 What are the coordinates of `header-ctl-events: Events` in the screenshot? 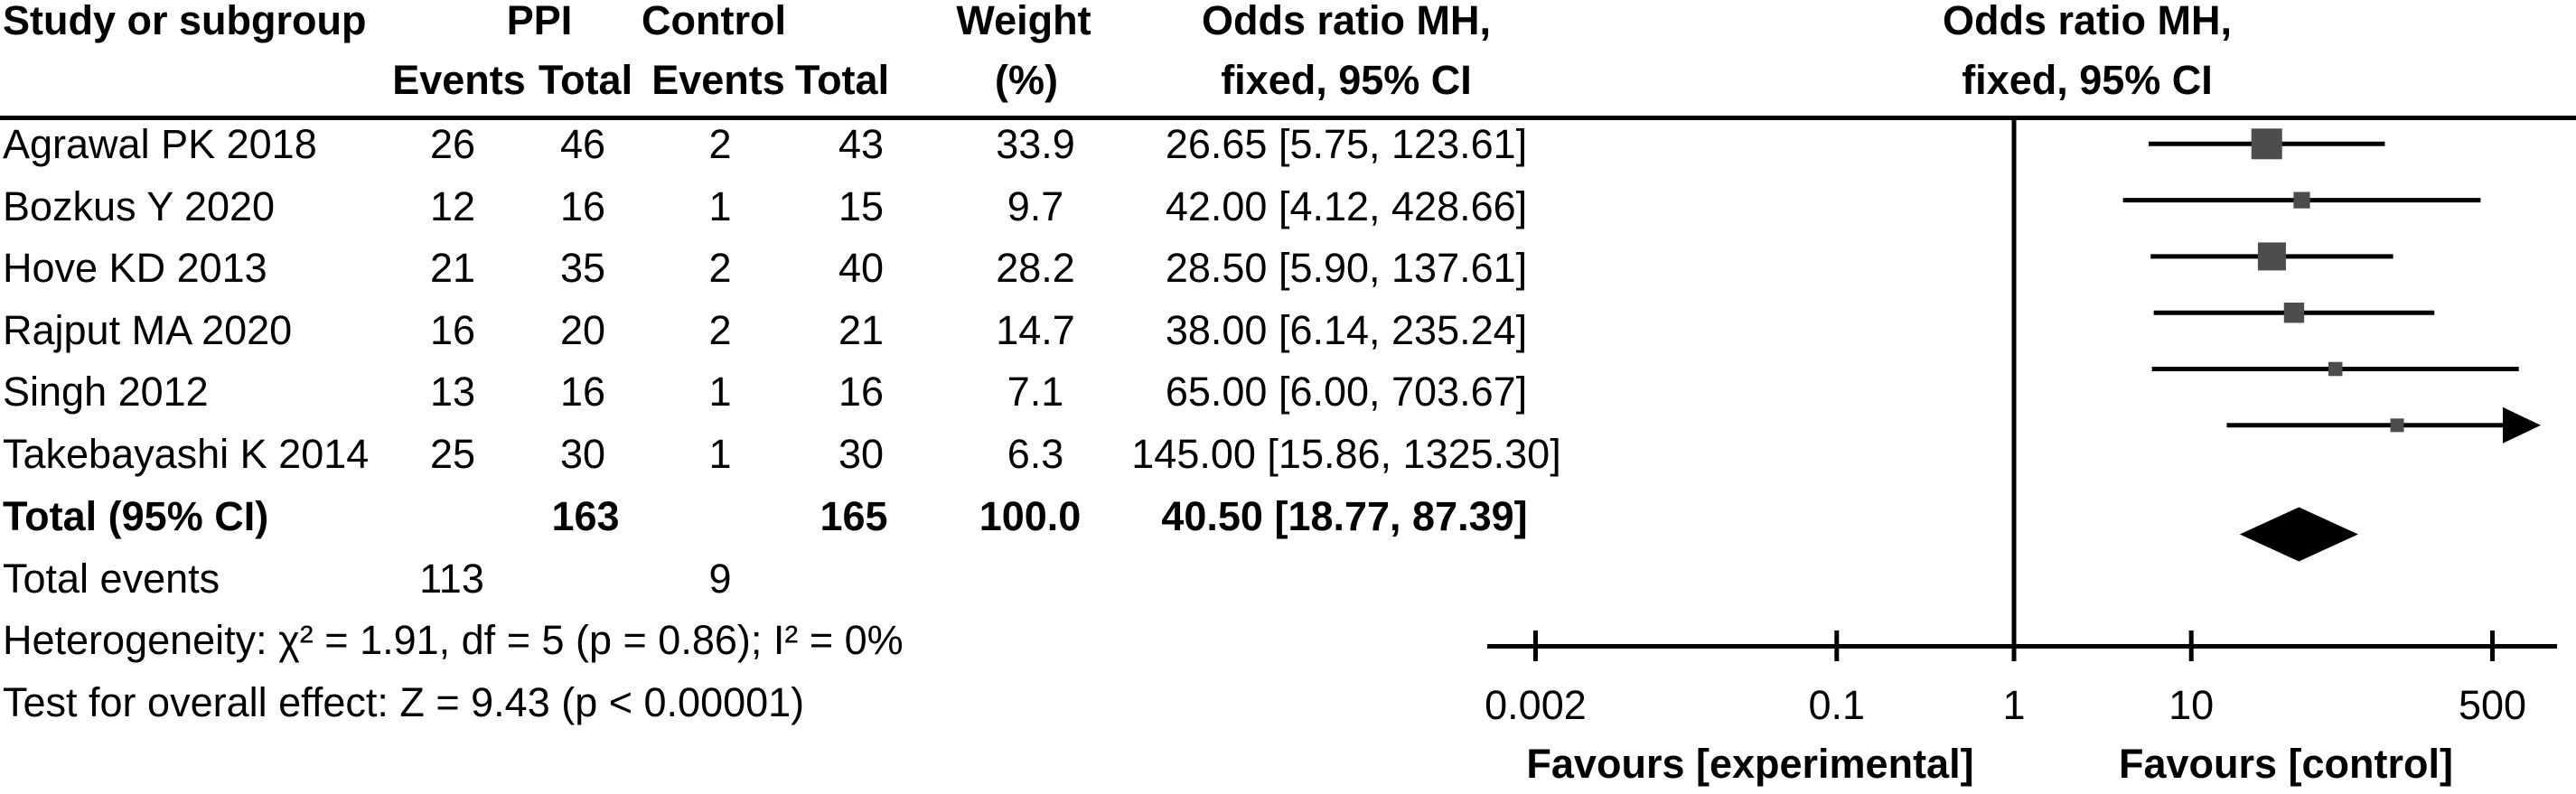 It's located at (718, 80).